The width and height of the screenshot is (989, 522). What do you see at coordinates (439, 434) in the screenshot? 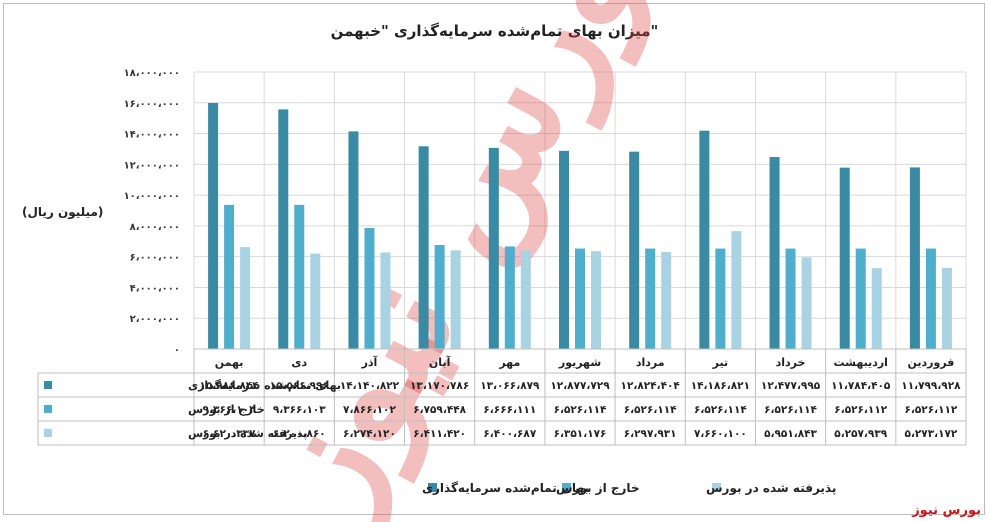
I see `data-label: ۶،۴۱۱،۴۲۰` at bounding box center [439, 434].